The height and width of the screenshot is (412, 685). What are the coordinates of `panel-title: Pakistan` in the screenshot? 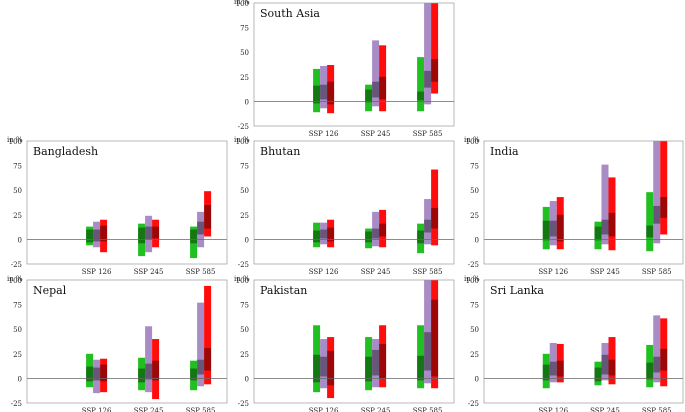 It's located at (283, 290).